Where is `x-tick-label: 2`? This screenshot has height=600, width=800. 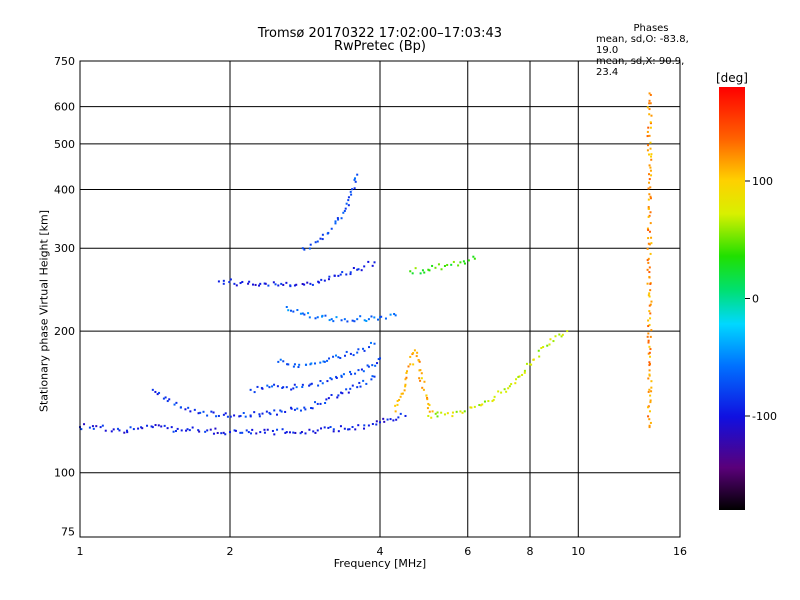 x-tick-label: 2 is located at coordinates (230, 551).